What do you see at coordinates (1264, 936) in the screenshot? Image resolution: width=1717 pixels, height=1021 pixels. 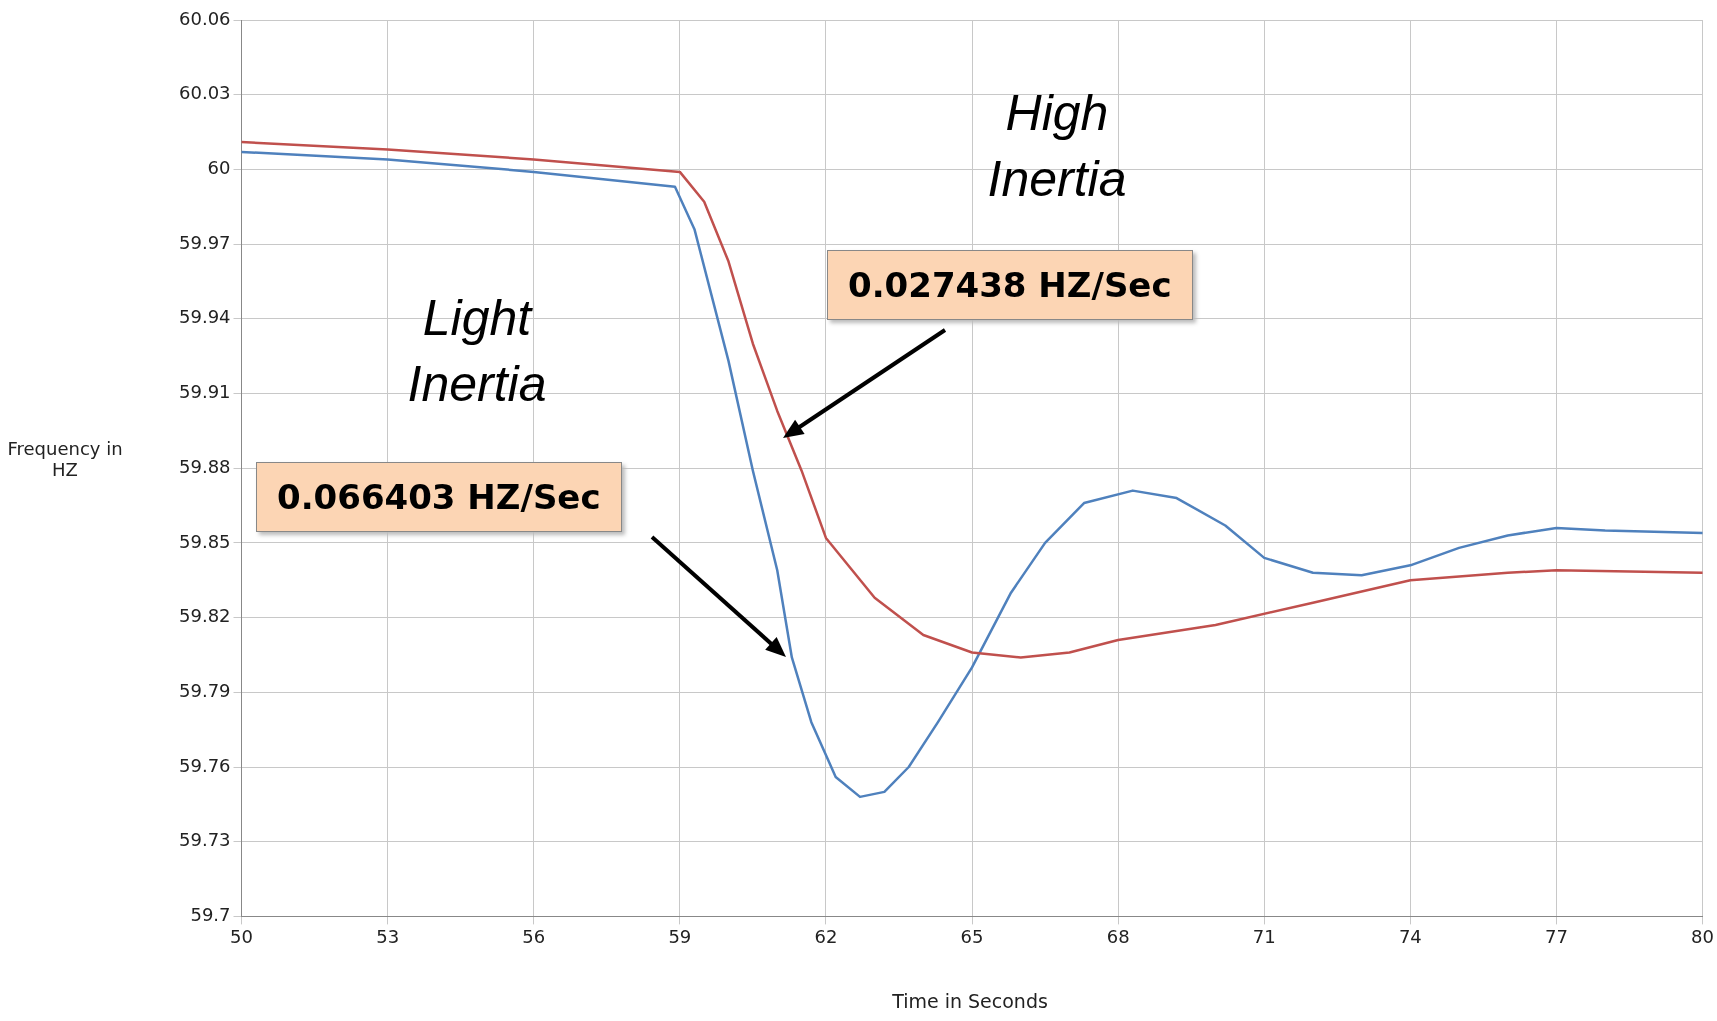 I see `x-tick-label: 71` at bounding box center [1264, 936].